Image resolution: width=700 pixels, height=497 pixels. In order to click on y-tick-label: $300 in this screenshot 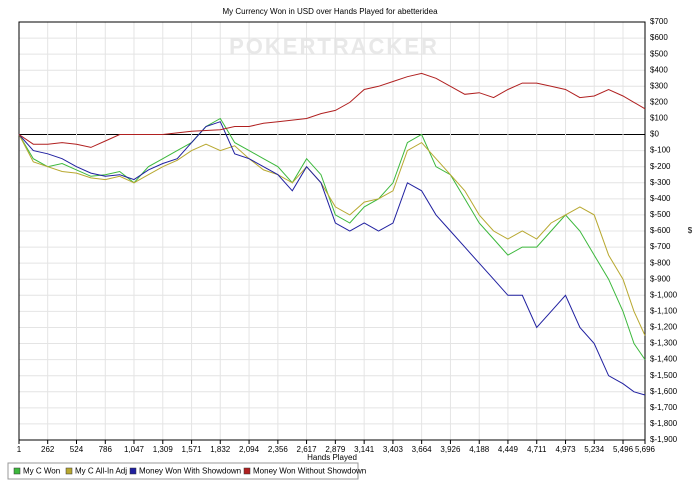, I will do `click(659, 85)`.